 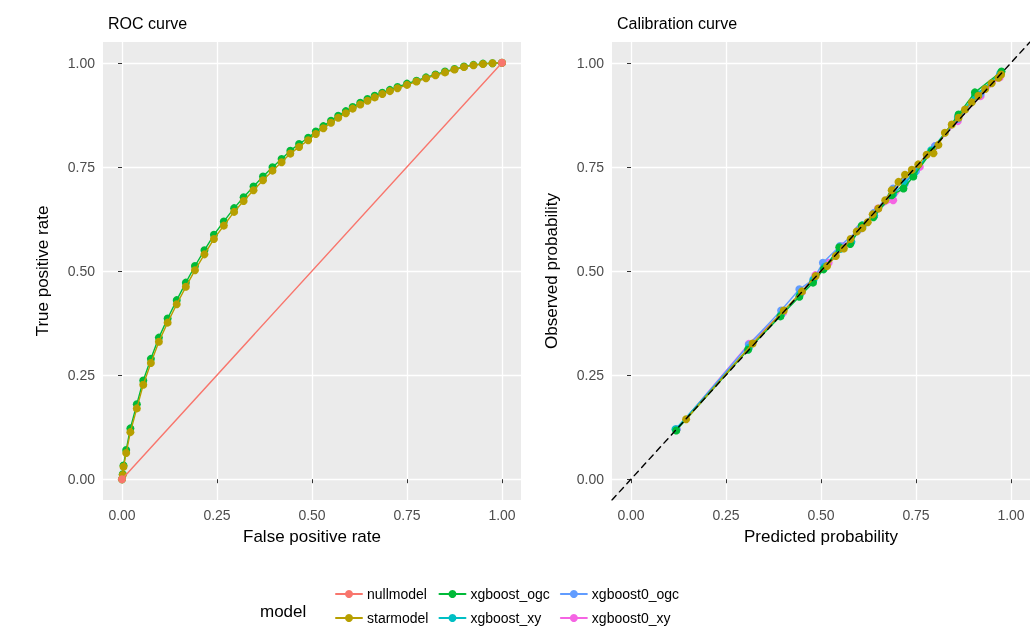 I want to click on y-axis-title: Observed probability, so click(x=551, y=270).